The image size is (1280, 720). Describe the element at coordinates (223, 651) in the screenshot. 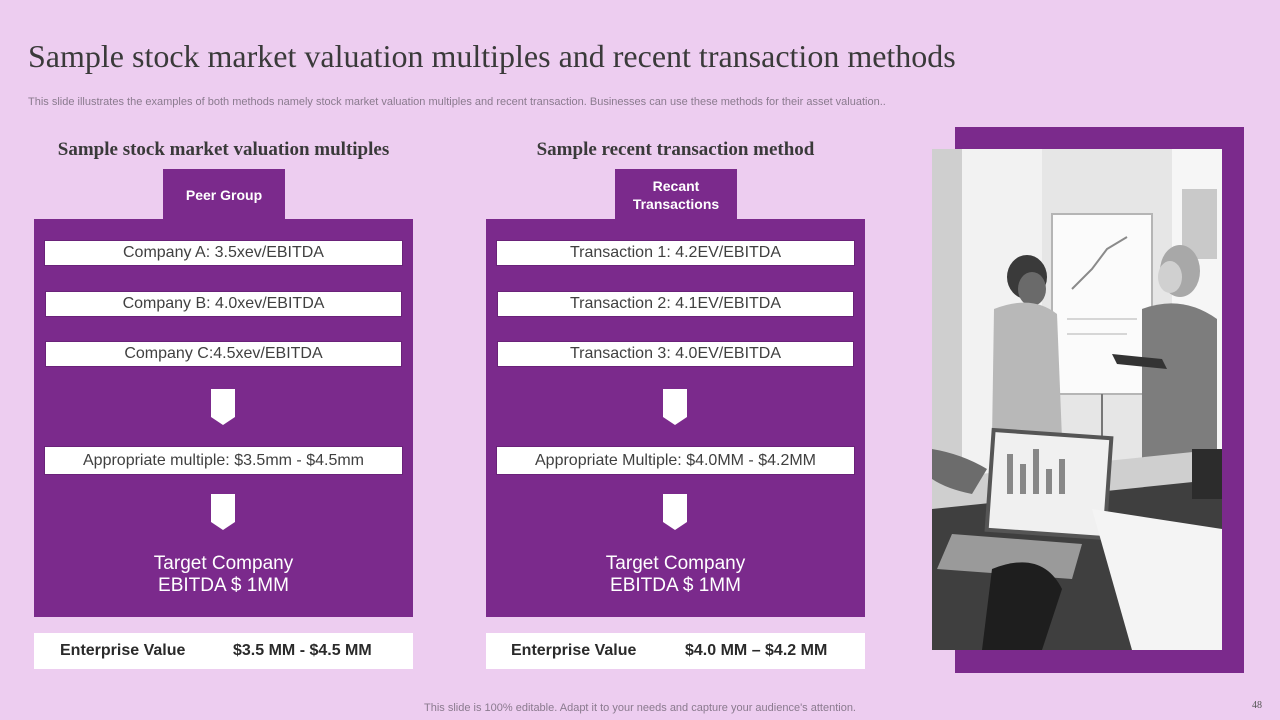

I see `left-enterprise-value-box: Enterprise Value $3.5 MM - $4.5 MM` at that location.